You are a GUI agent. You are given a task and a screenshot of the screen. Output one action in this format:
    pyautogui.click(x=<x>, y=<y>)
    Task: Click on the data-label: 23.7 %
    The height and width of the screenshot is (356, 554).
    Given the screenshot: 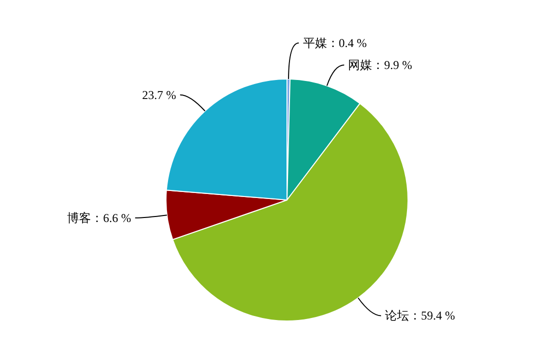 What is the action you would take?
    pyautogui.click(x=159, y=95)
    